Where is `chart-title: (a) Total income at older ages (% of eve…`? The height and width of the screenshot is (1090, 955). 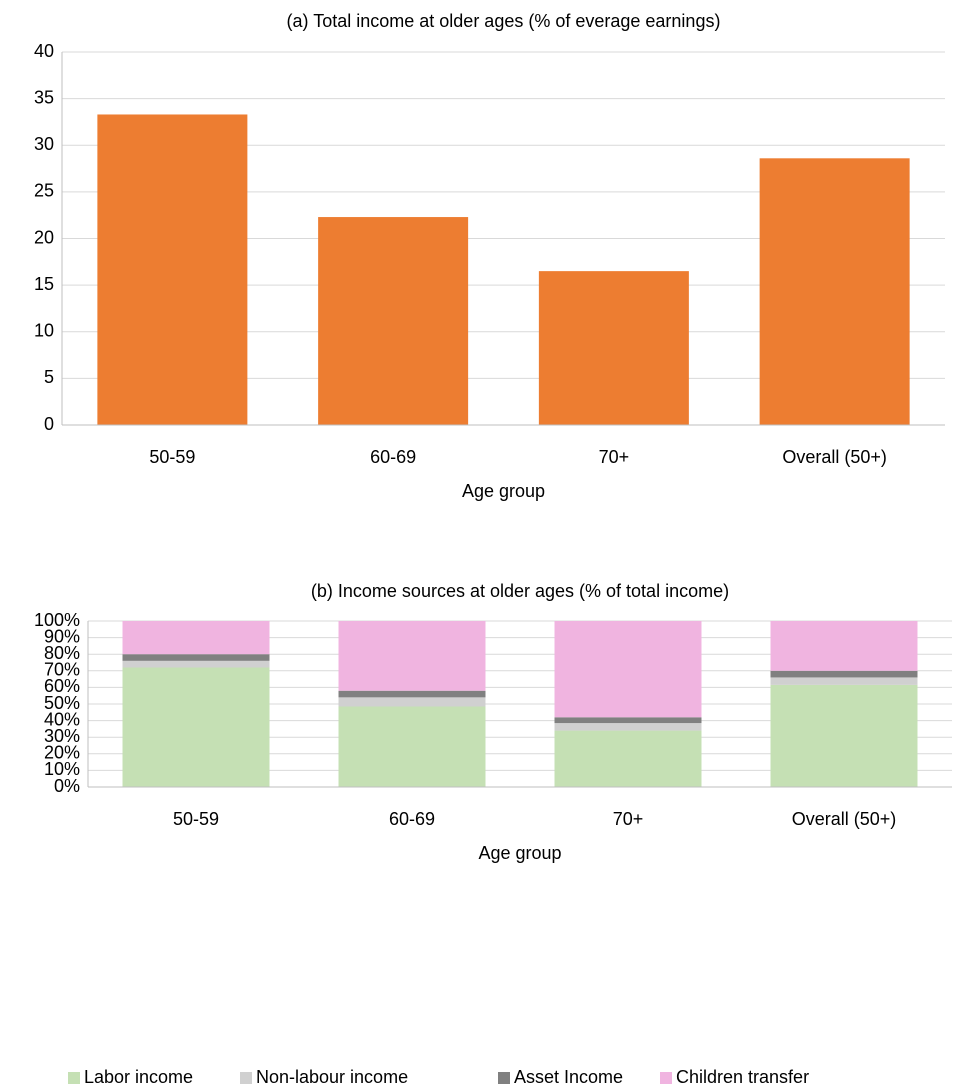 chart-title: (a) Total income at older ages (% of eve… is located at coordinates (504, 21).